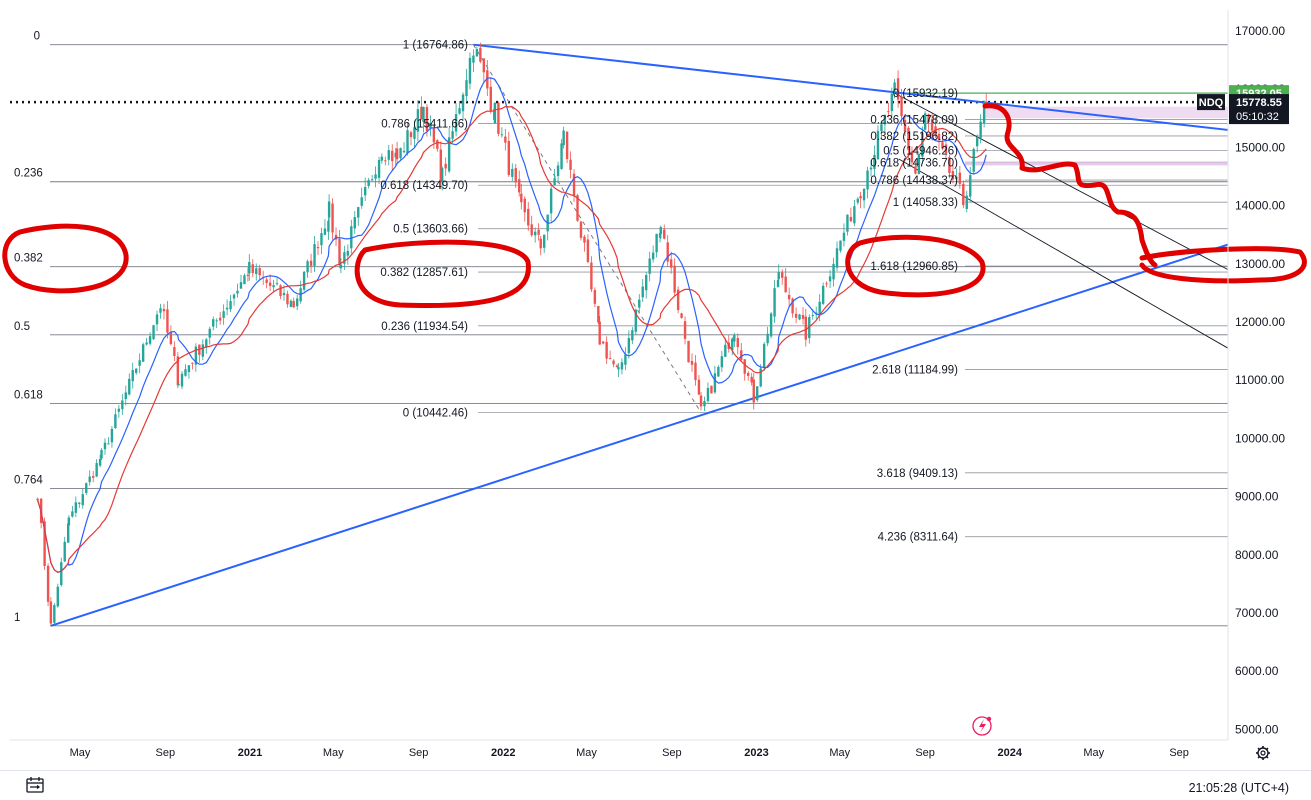 The width and height of the screenshot is (1311, 800). What do you see at coordinates (1238, 788) in the screenshot?
I see `clock-readout: 21:05:28 (UTC+4)` at bounding box center [1238, 788].